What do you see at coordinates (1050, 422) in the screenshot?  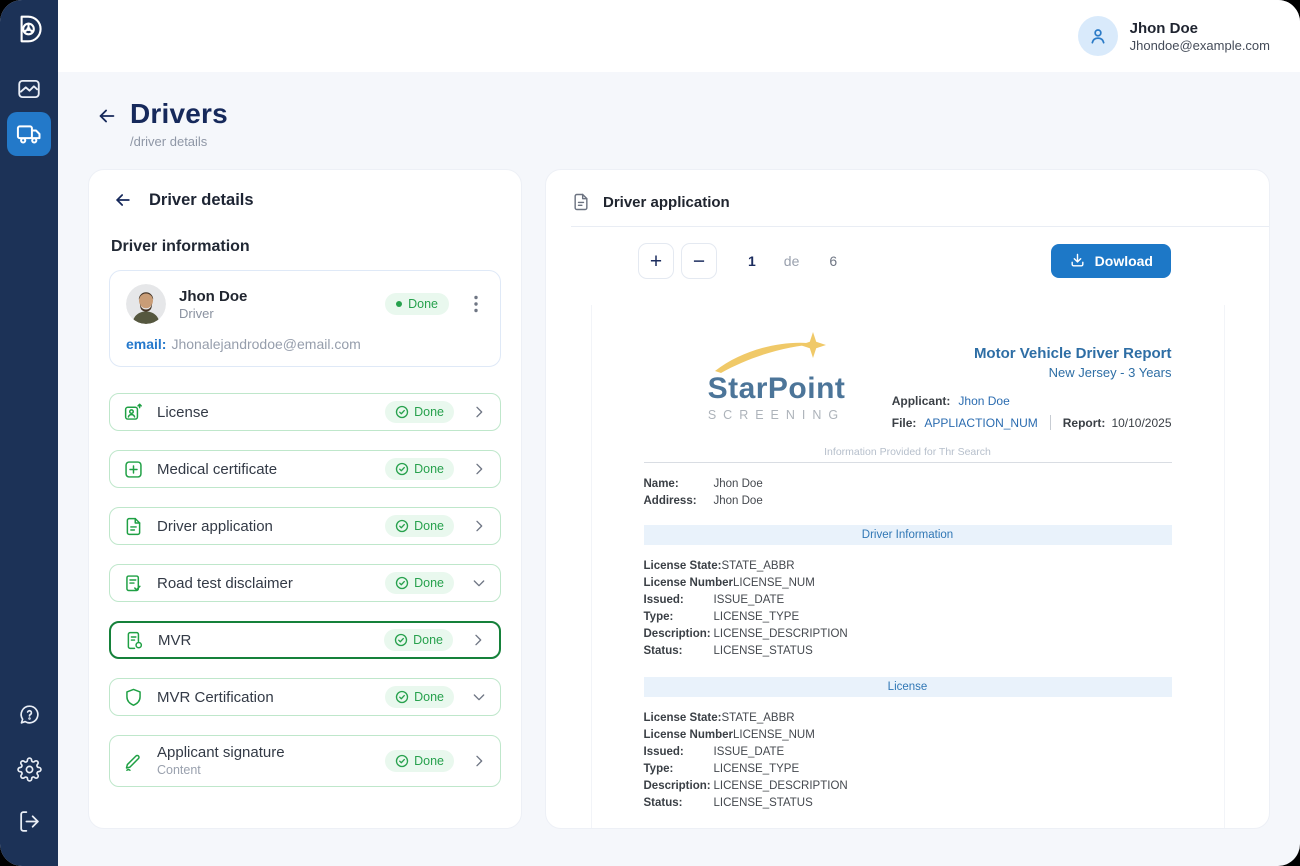 I see `vertical-divider` at bounding box center [1050, 422].